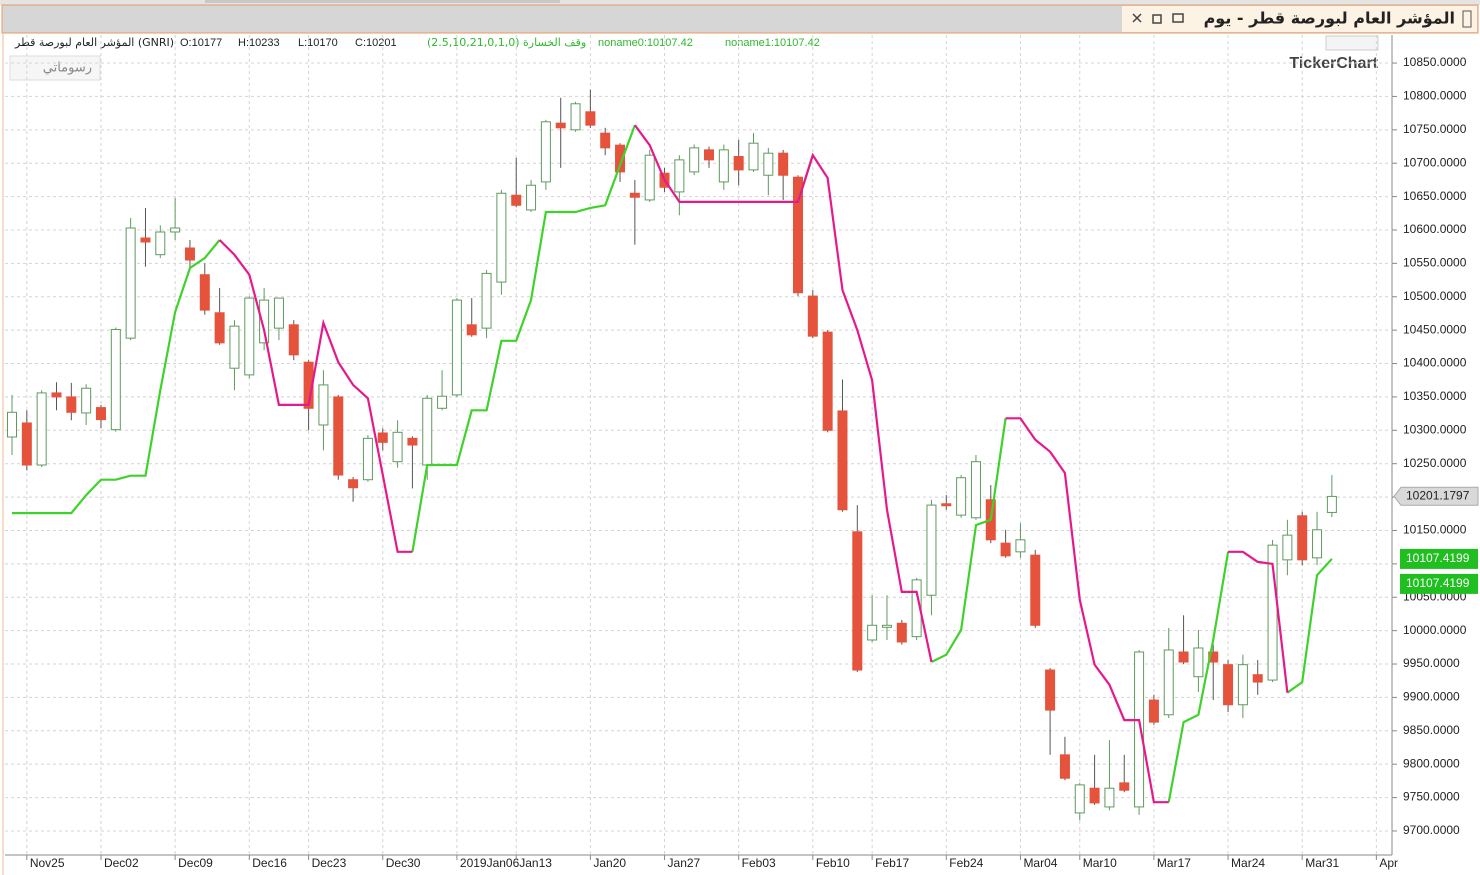 The image size is (1480, 875). What do you see at coordinates (1435, 96) in the screenshot?
I see `y-tick-label: 10800.0000` at bounding box center [1435, 96].